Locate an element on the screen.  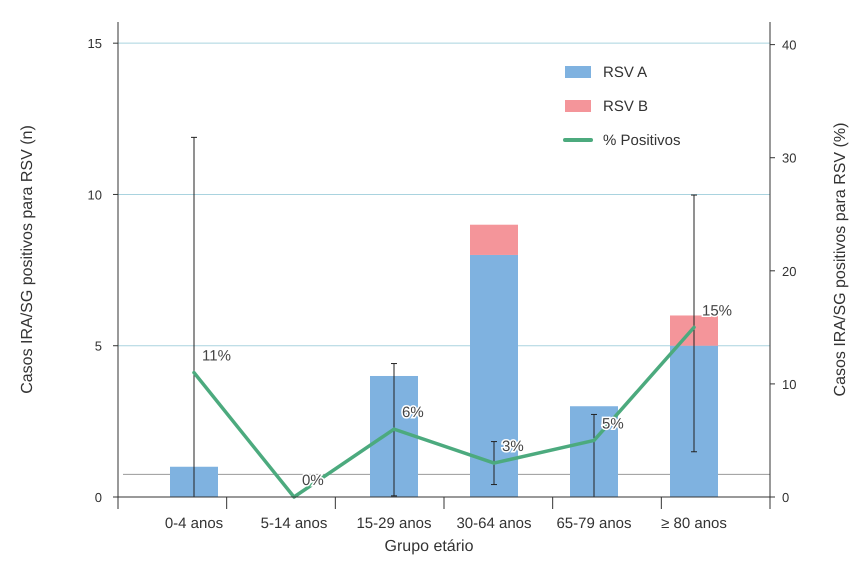
x-tick-label: 5-14 anos is located at coordinates (294, 523).